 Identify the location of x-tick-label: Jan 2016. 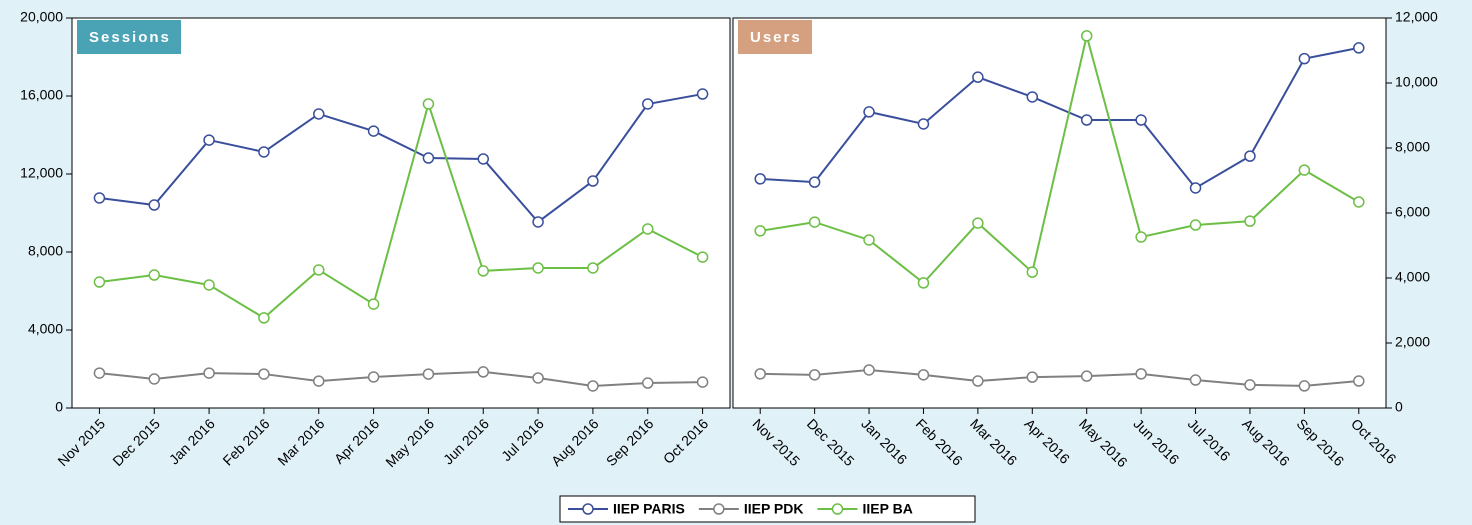
(192, 441).